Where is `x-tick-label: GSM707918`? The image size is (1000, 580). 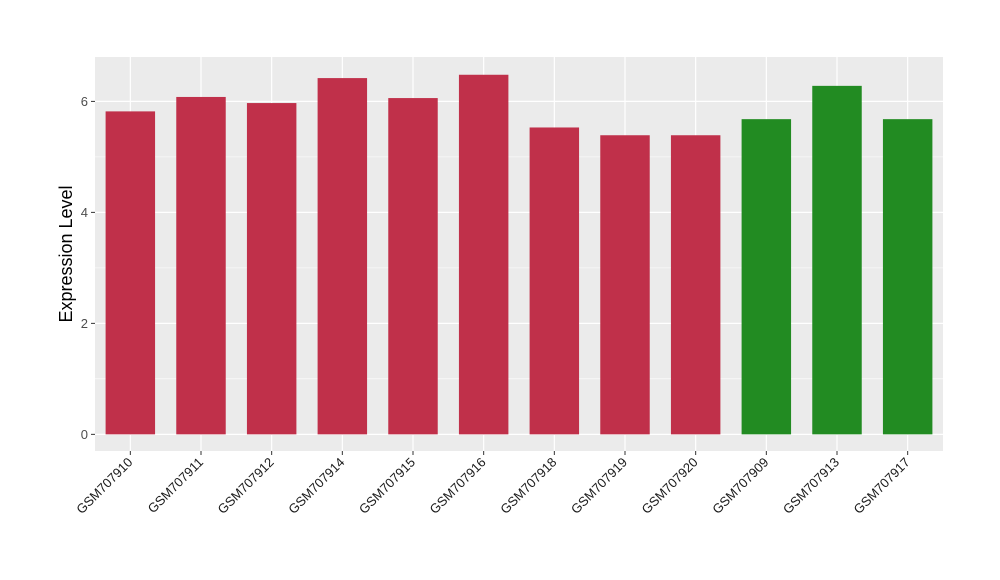 x-tick-label: GSM707918 is located at coordinates (528, 486).